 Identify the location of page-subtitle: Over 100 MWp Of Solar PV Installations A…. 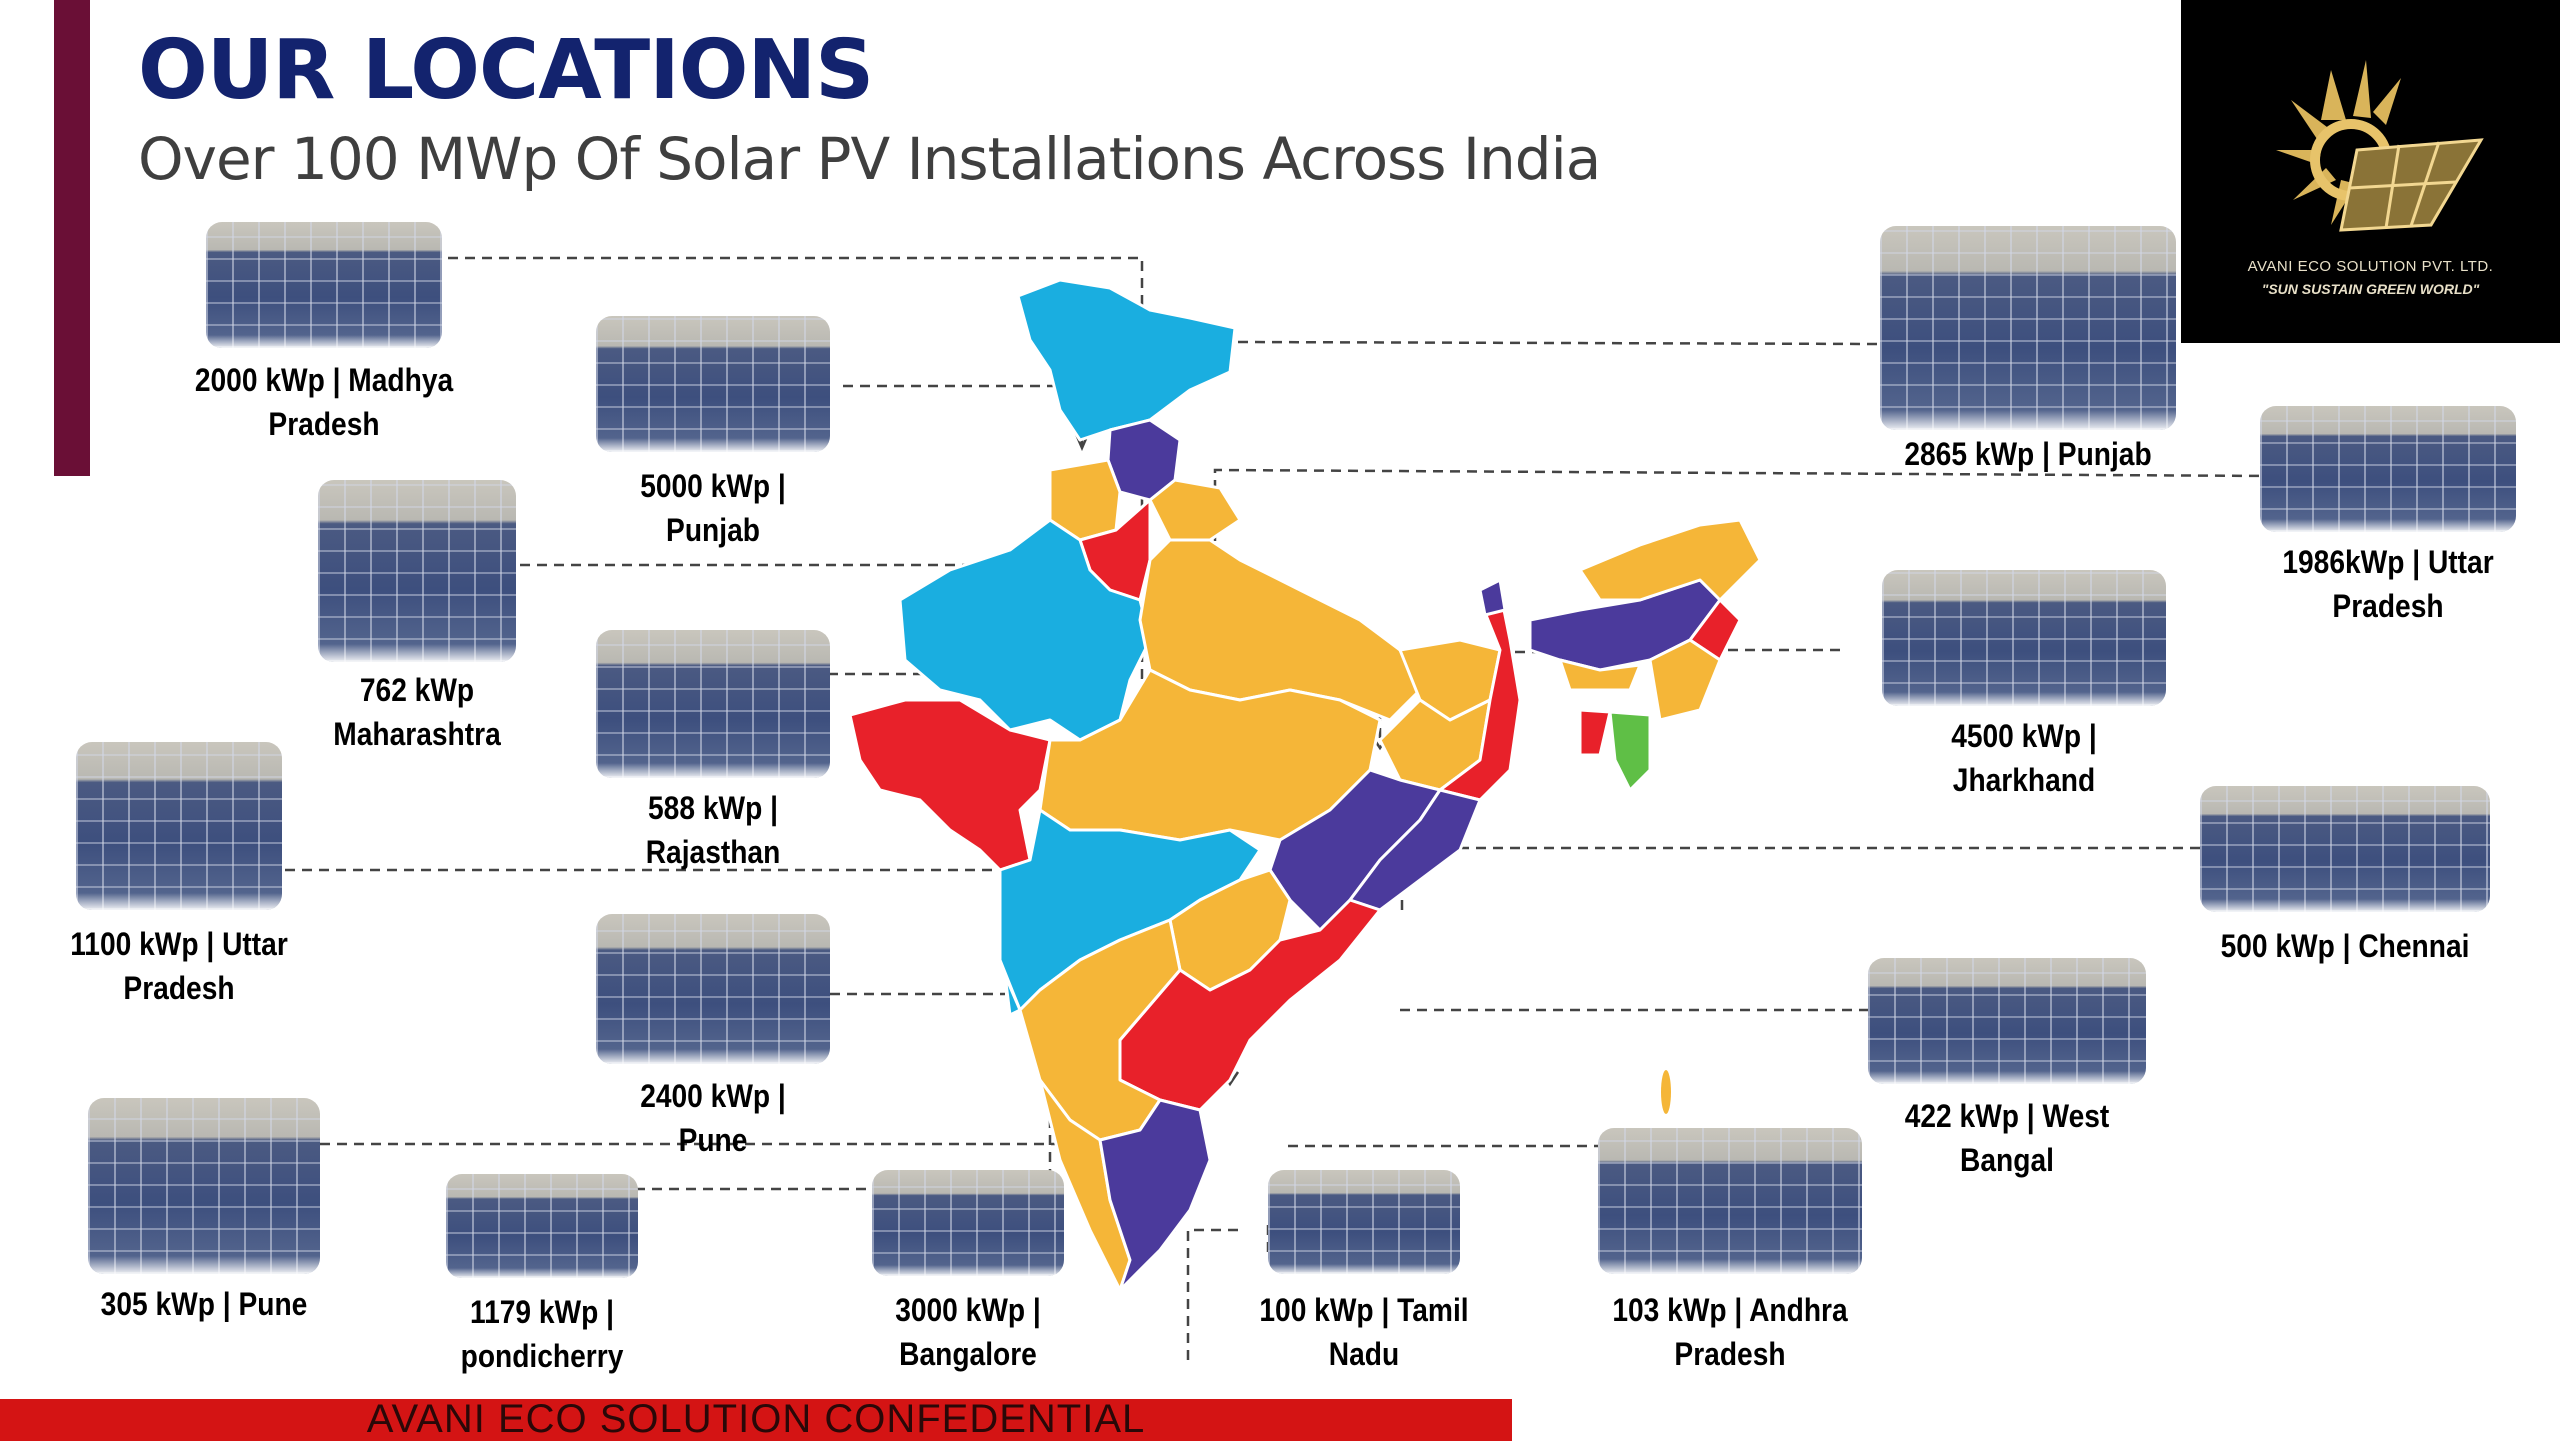
(869, 159).